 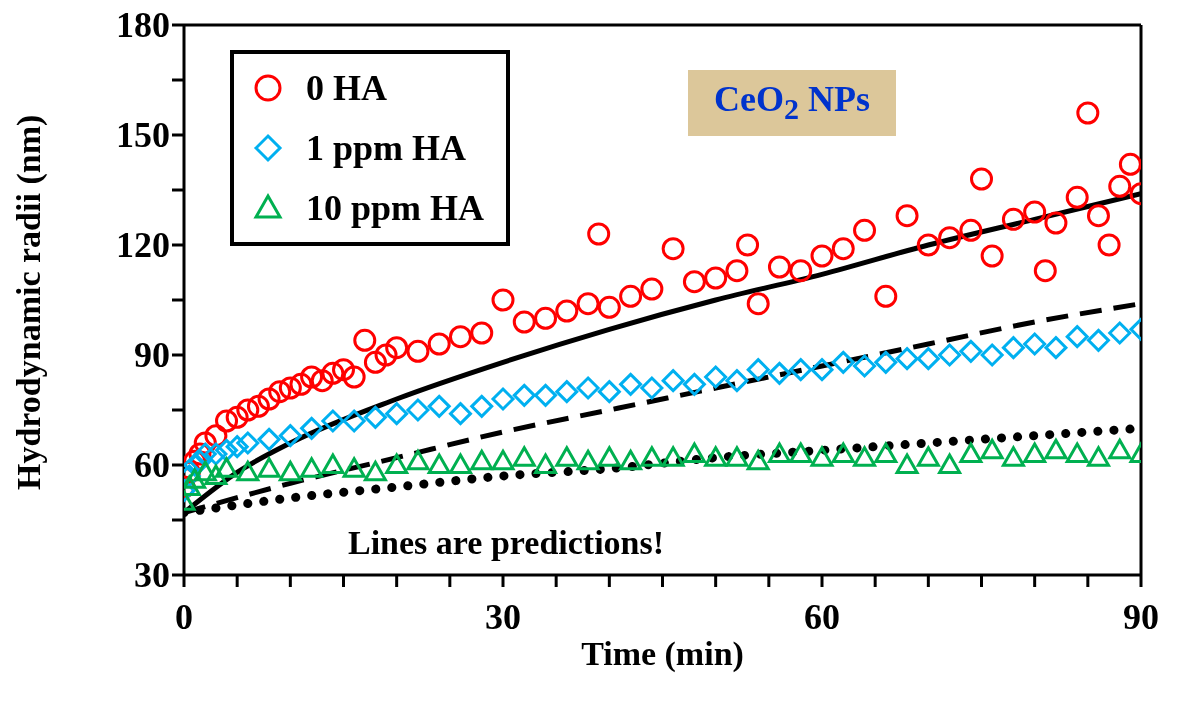 I want to click on y-axis-title: Hydrodynamic radii (nm), so click(x=29, y=302).